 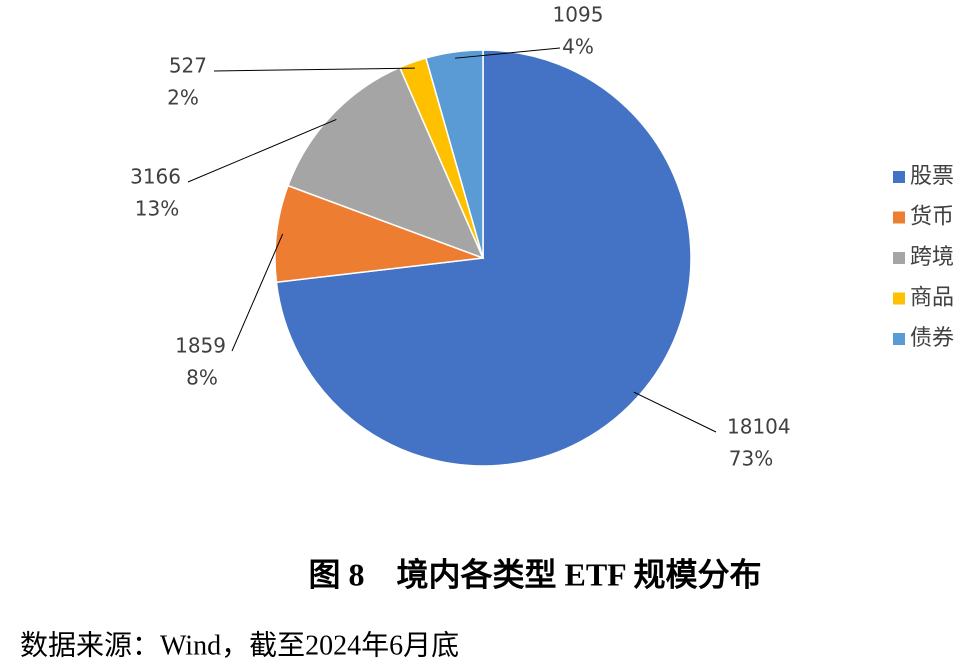 What do you see at coordinates (578, 15) in the screenshot?
I see `data-label: 1095` at bounding box center [578, 15].